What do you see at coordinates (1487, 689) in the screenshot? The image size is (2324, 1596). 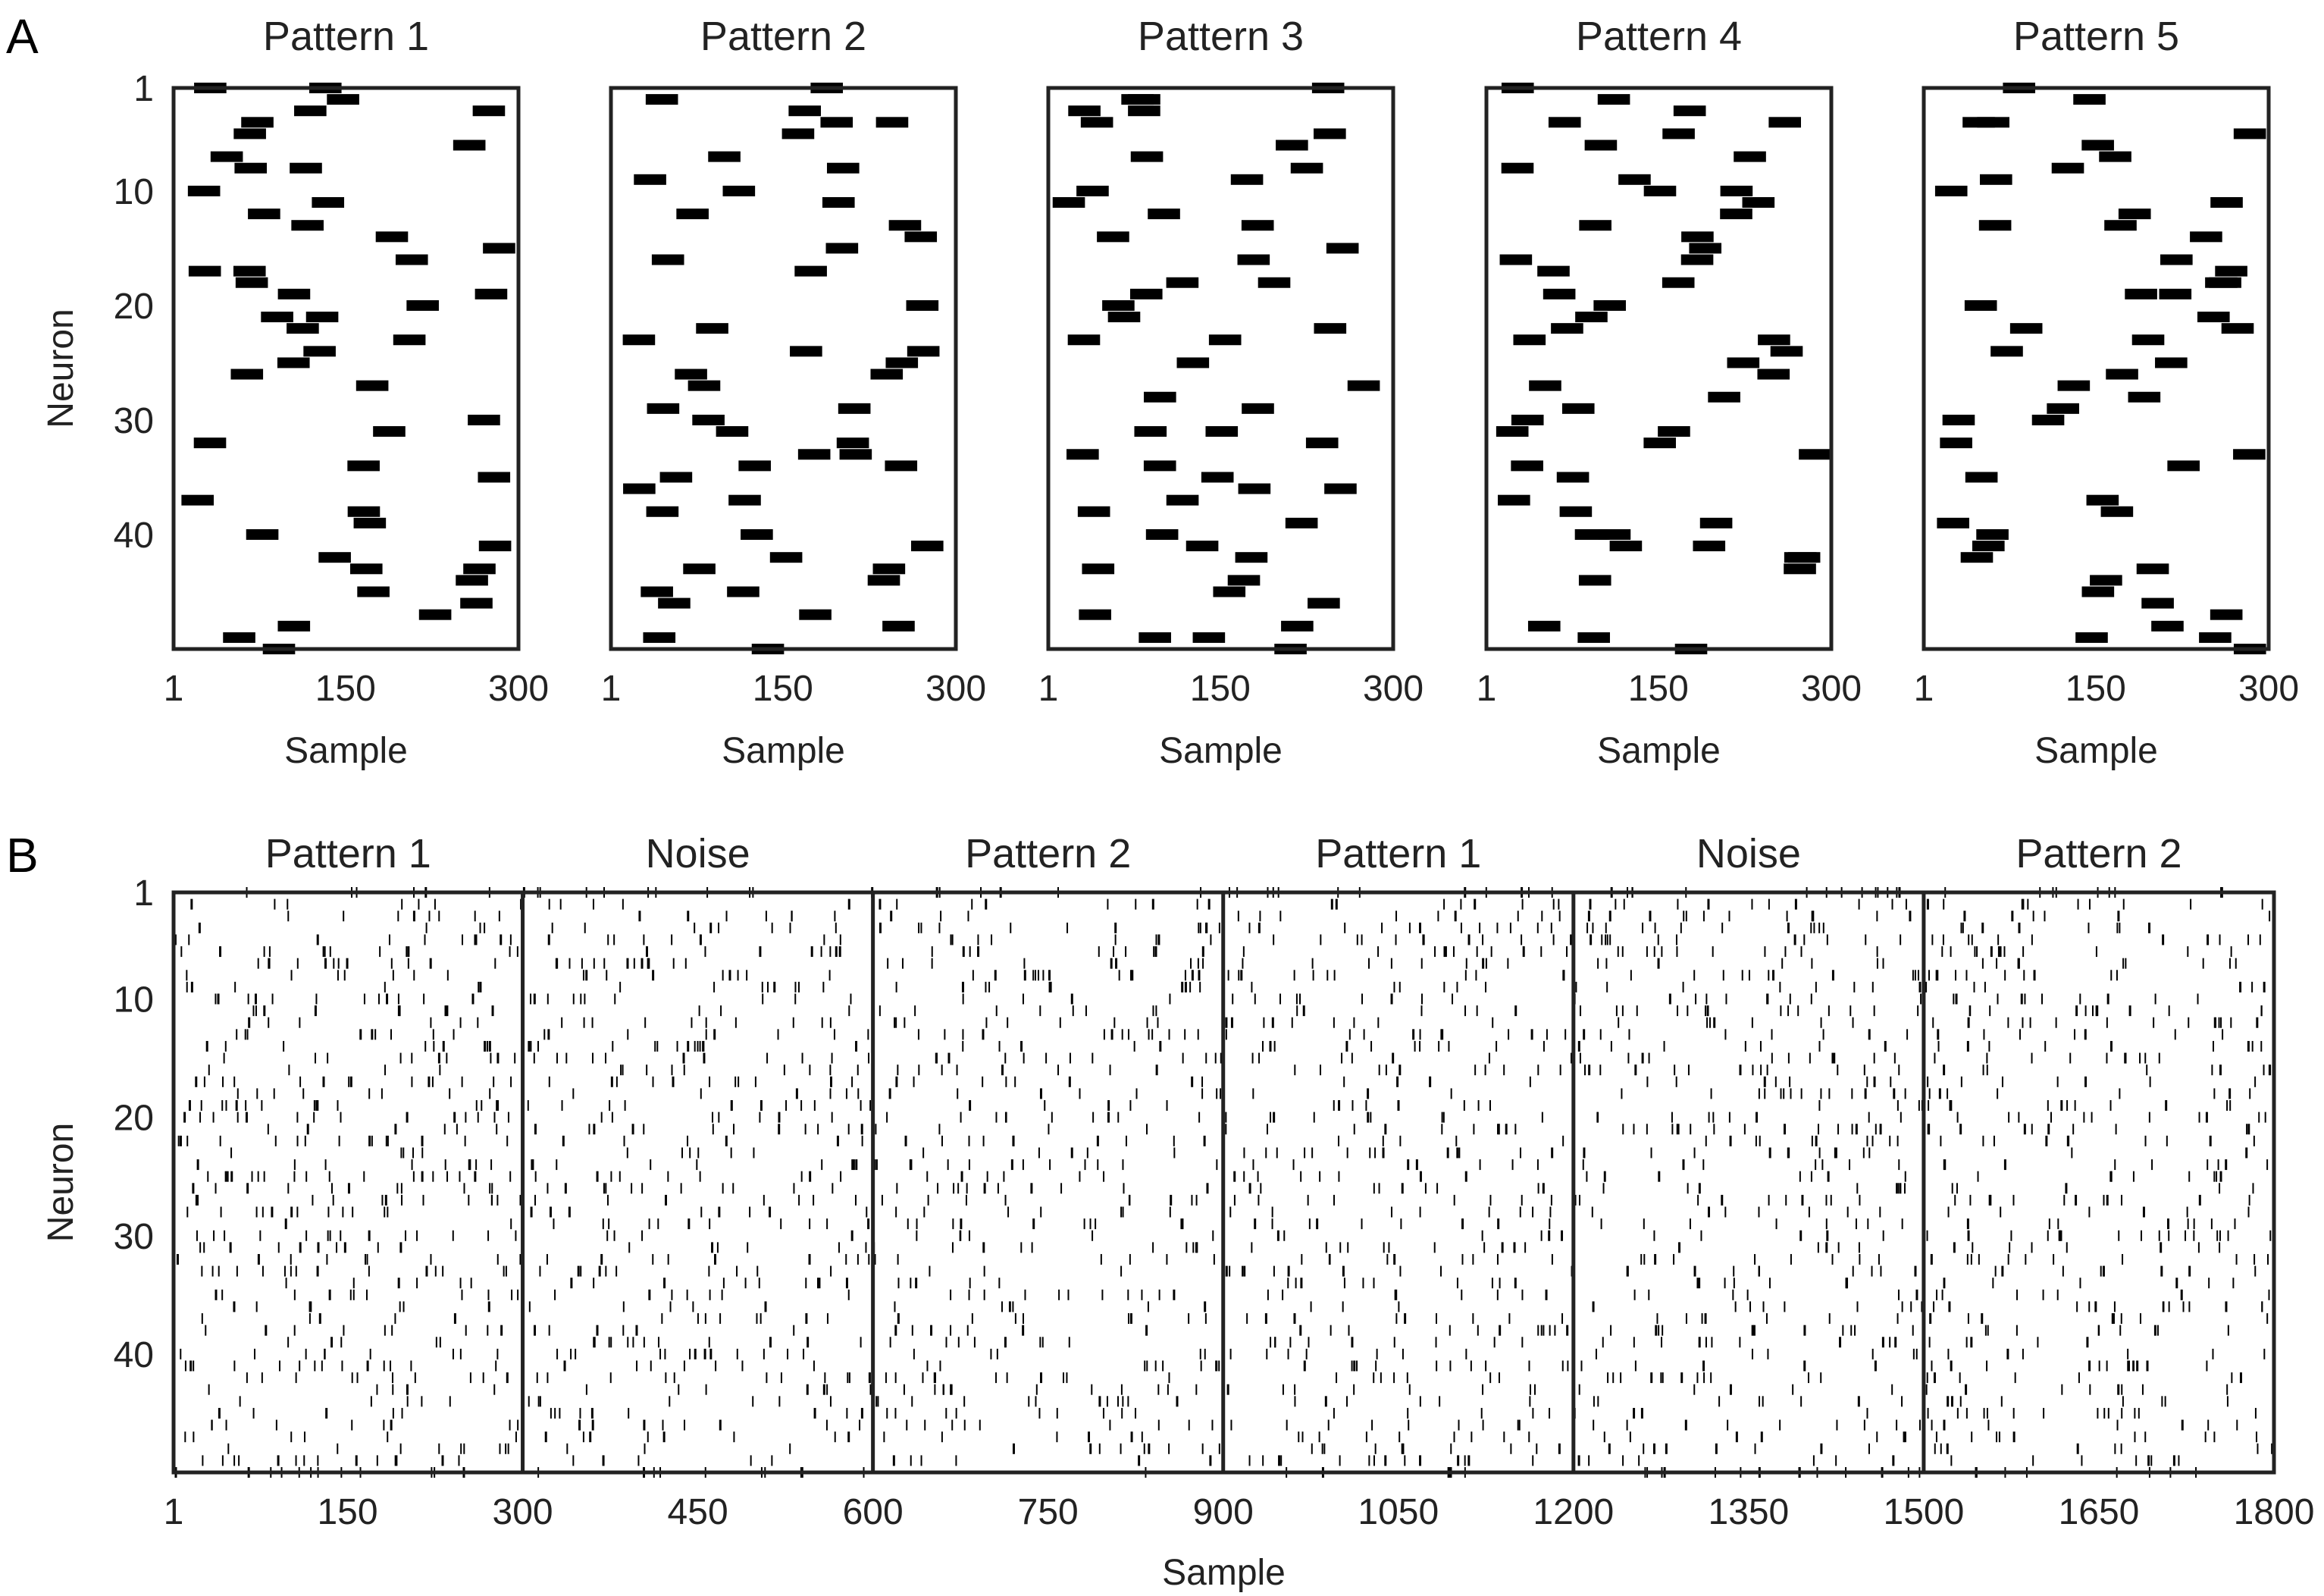 I see `x-tick-label: 1` at bounding box center [1487, 689].